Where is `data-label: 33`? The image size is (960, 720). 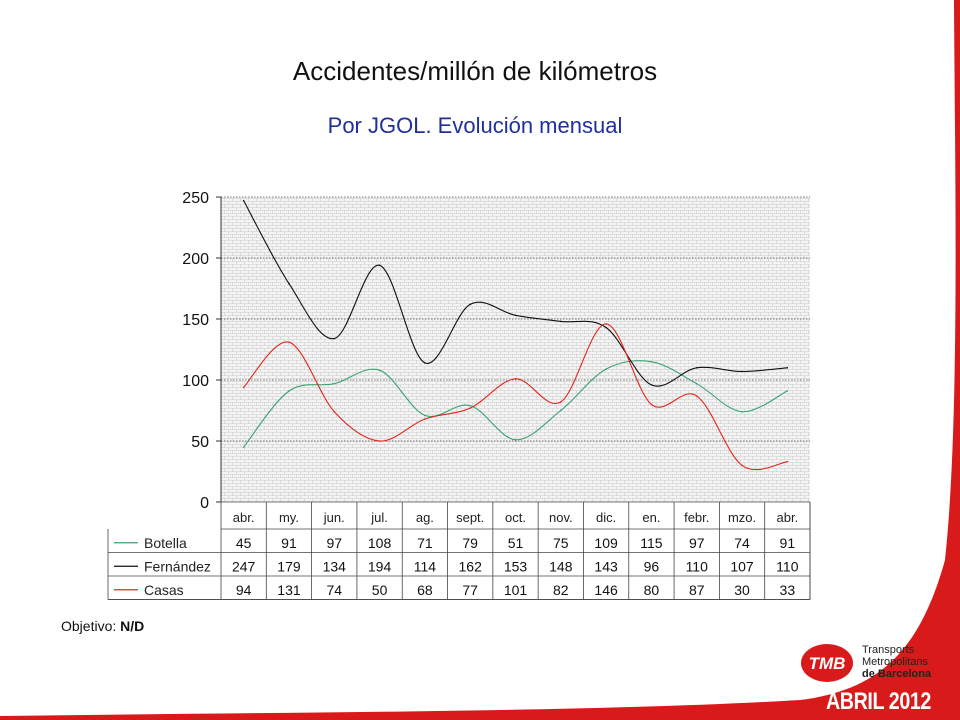
data-label: 33 is located at coordinates (788, 590).